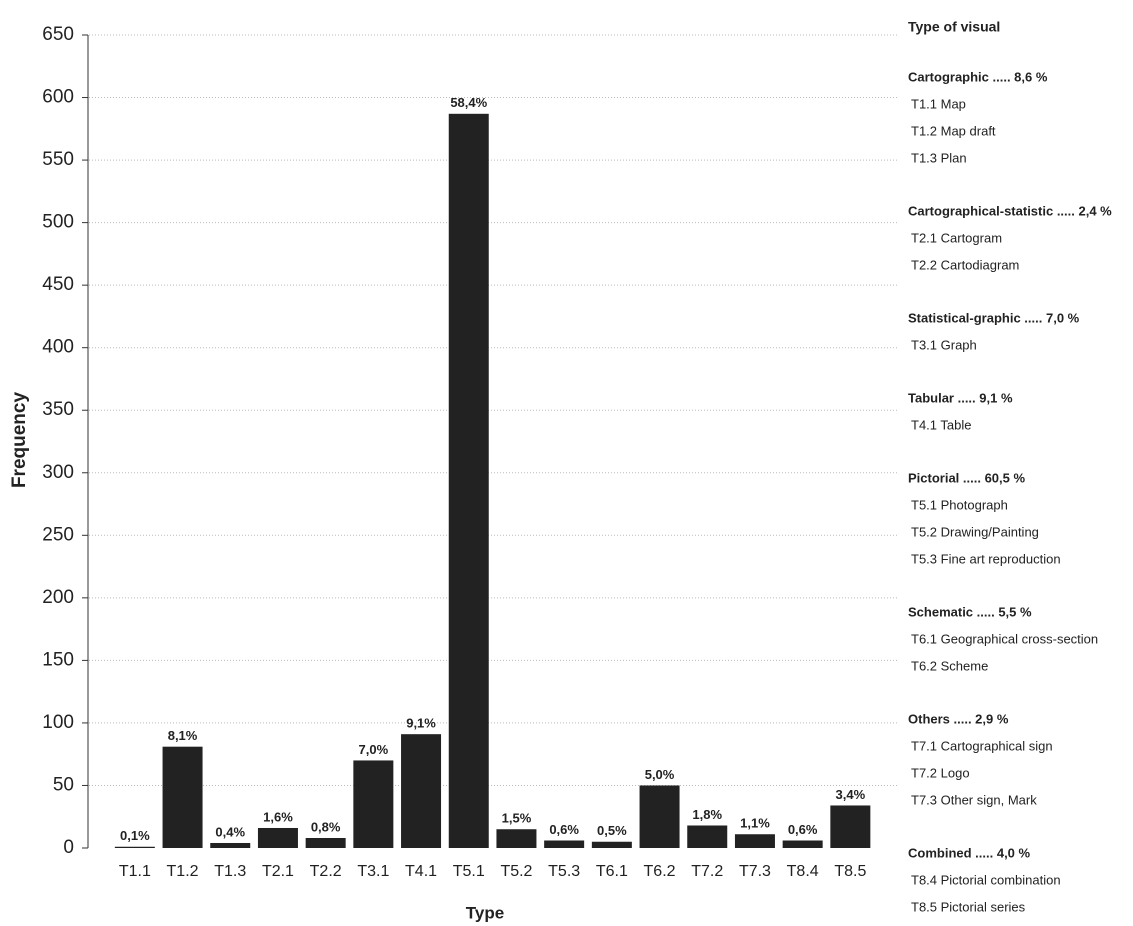 The height and width of the screenshot is (926, 1133). Describe the element at coordinates (970, 611) in the screenshot. I see `legend-group-title: Schematic ..... 5,5 %` at that location.